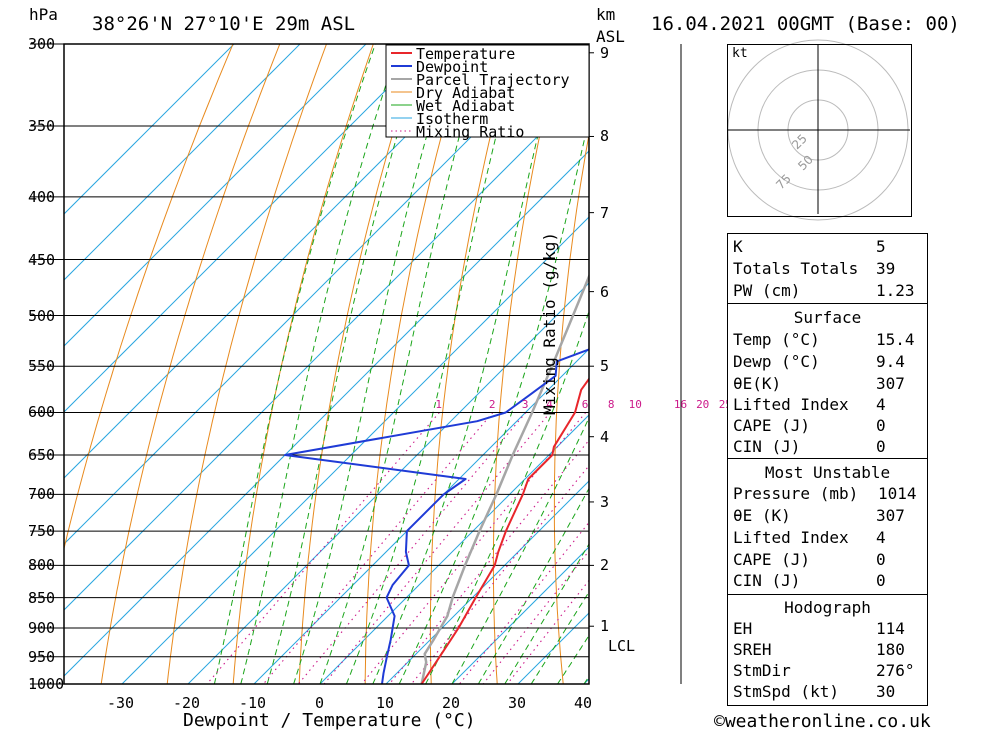 The height and width of the screenshot is (733, 1000). What do you see at coordinates (786, 691) in the screenshot?
I see `stmspd-label: StmSpd (kt)` at bounding box center [786, 691].